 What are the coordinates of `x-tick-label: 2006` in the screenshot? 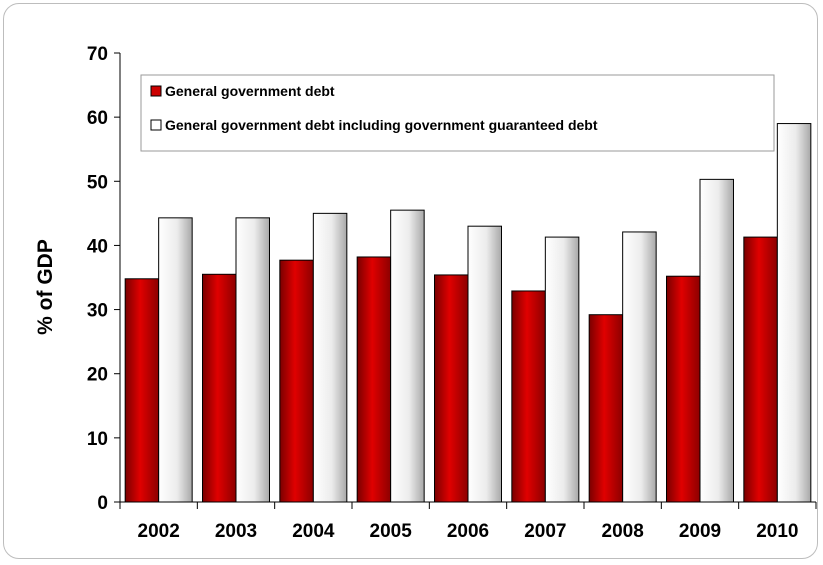 It's located at (468, 531).